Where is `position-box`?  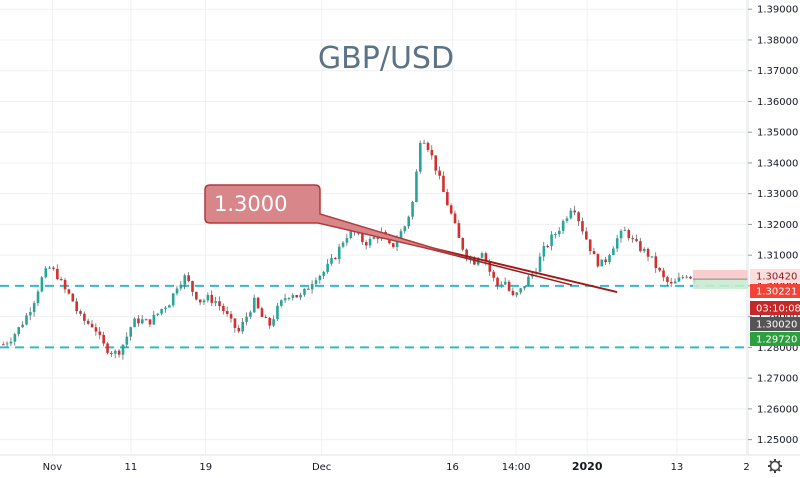 position-box is located at coordinates (720, 279).